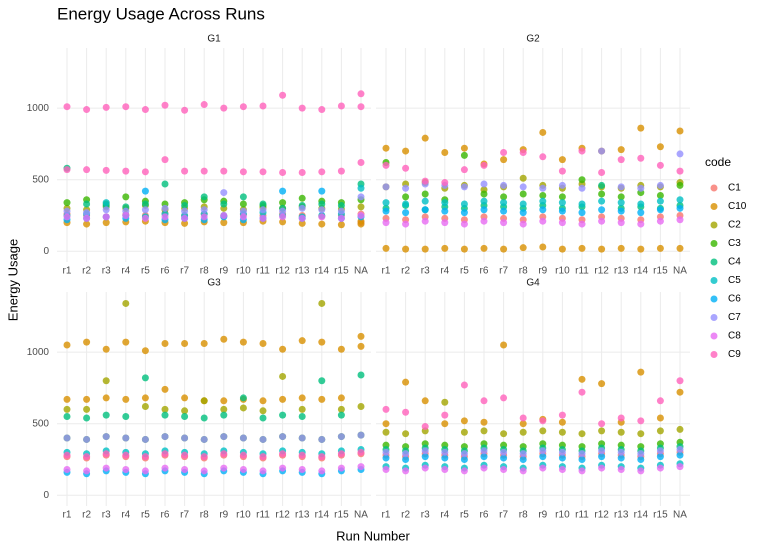 This screenshot has width=781, height=551. What do you see at coordinates (161, 13) in the screenshot?
I see `chart-title: Energy Usage Across Runs` at bounding box center [161, 13].